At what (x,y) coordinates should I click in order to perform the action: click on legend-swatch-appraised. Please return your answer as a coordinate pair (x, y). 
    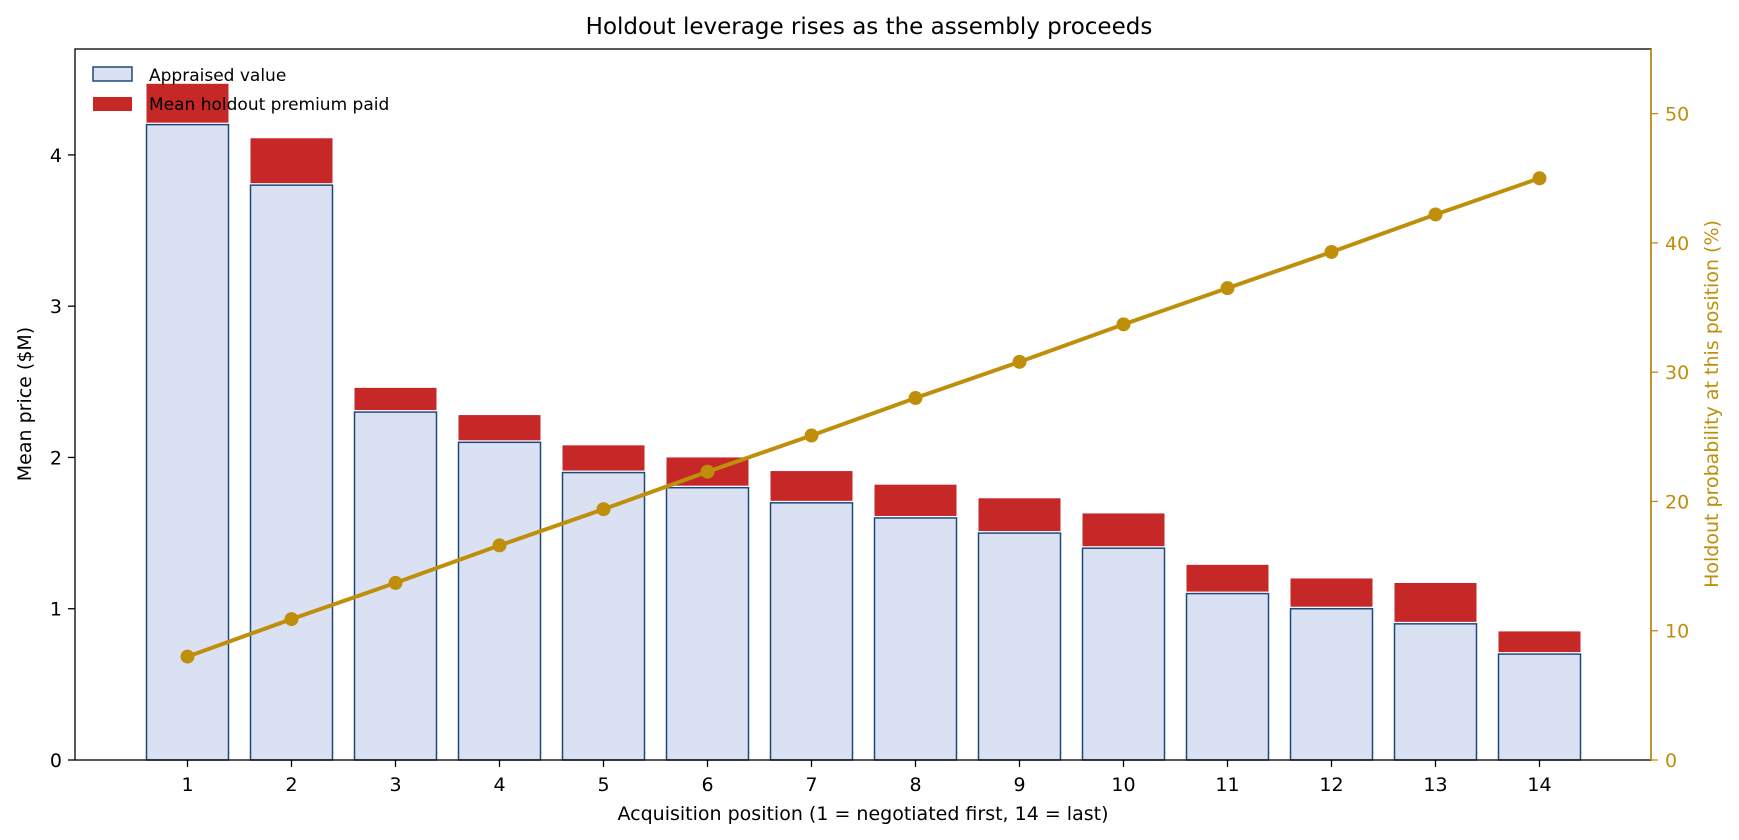
    Looking at the image, I should click on (112, 74).